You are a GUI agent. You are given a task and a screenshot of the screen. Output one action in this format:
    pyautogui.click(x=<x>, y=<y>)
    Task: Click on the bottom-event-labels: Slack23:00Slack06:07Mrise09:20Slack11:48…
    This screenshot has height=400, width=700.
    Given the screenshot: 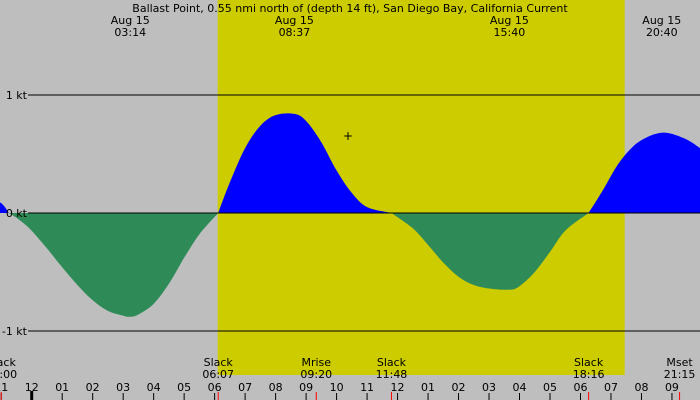 What is the action you would take?
    pyautogui.click(x=347, y=368)
    